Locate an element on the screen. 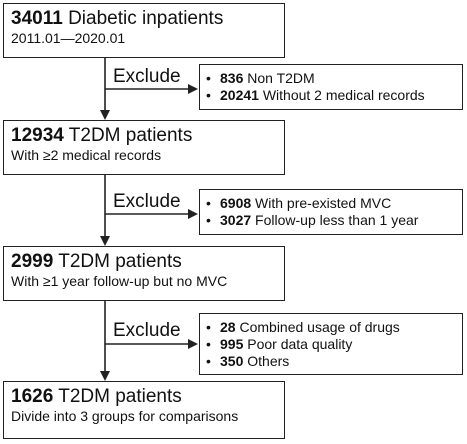 Image resolution: width=467 pixels, height=444 pixels. cohort-box-4-subtitle: Divide into 3 groups for comparisons is located at coordinates (125, 416).